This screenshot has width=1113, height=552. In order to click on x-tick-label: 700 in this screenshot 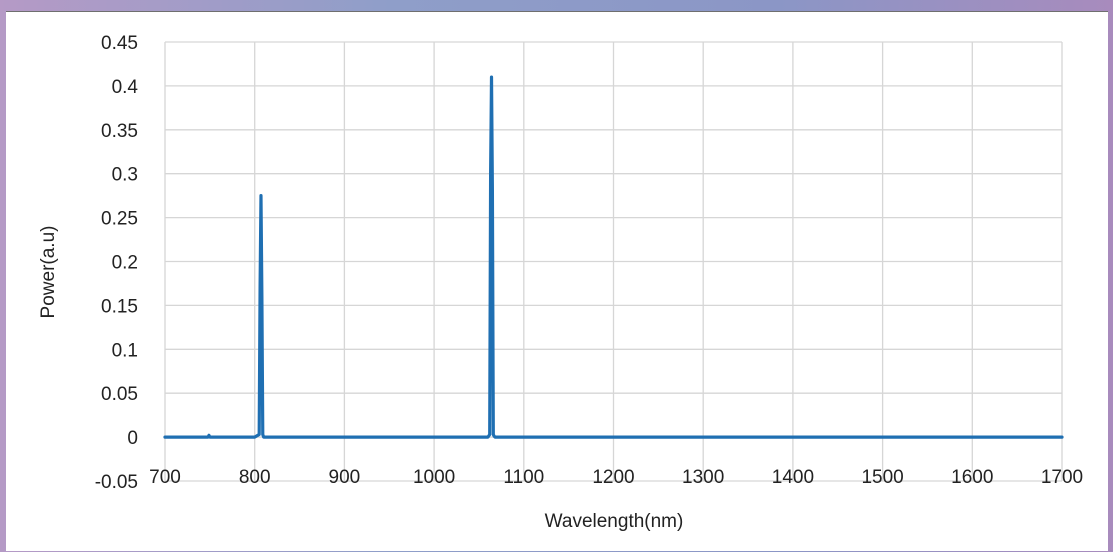, I will do `click(165, 477)`.